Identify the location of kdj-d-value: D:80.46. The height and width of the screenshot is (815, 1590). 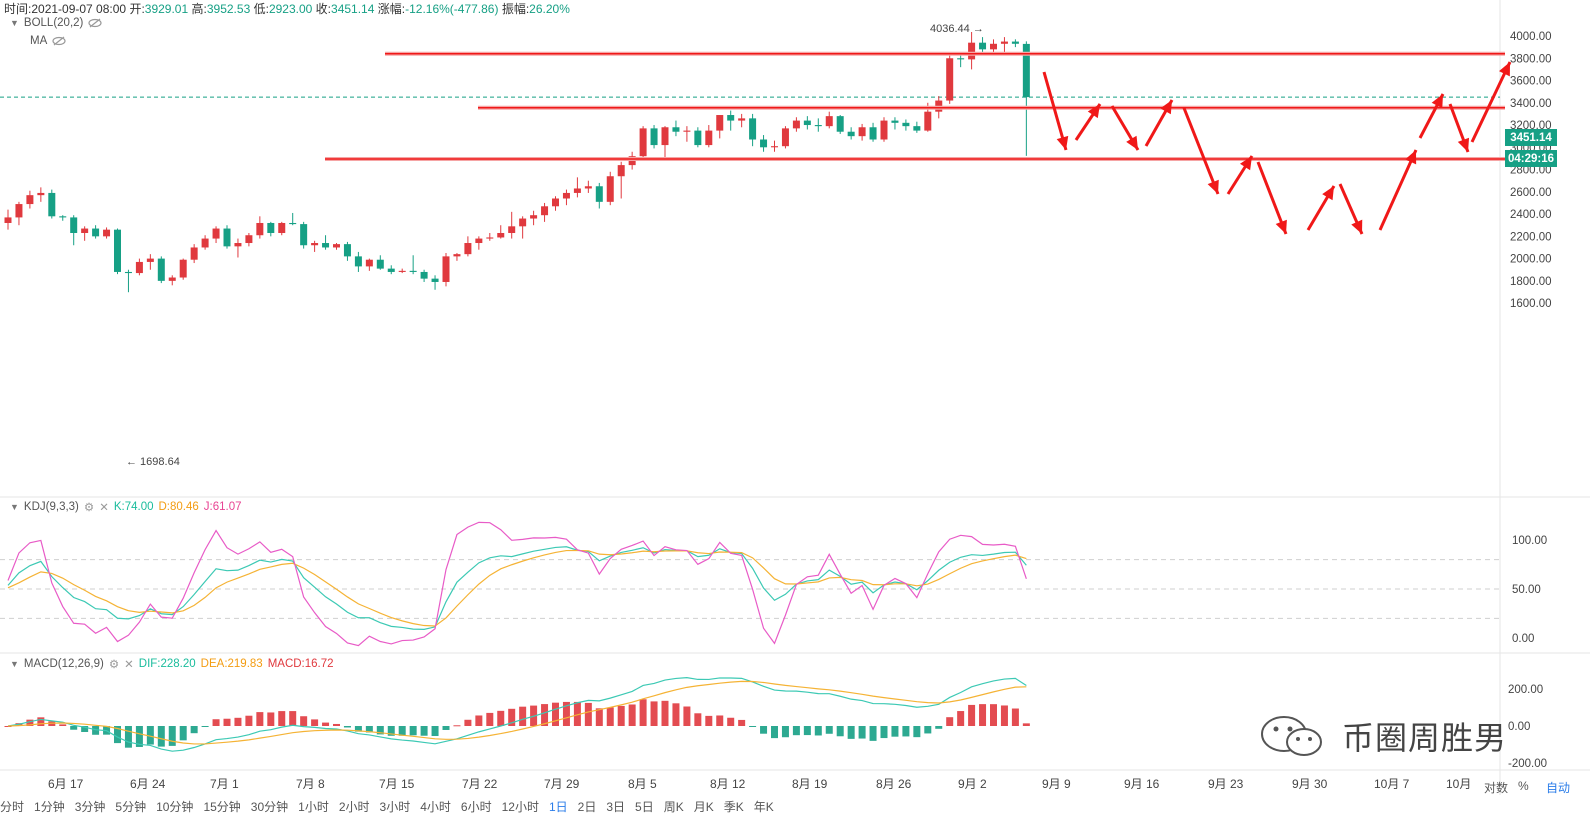
(178, 507).